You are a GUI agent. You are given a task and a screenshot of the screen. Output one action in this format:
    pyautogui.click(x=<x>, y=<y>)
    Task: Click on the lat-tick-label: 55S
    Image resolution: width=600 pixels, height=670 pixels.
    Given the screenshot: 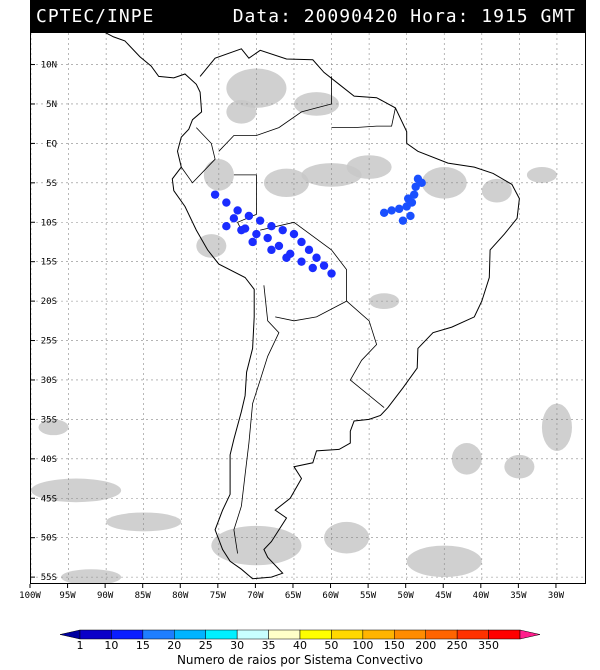 What is the action you would take?
    pyautogui.click(x=49, y=578)
    